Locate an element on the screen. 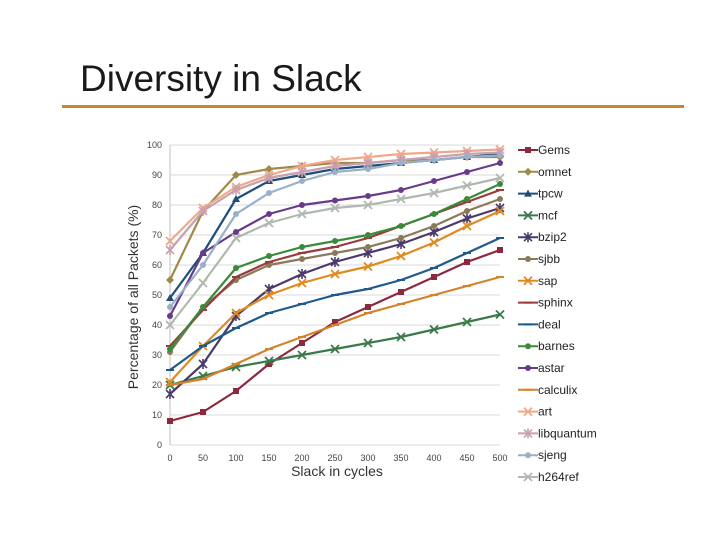 The width and height of the screenshot is (720, 540). legend-item: astar is located at coordinates (541, 368).